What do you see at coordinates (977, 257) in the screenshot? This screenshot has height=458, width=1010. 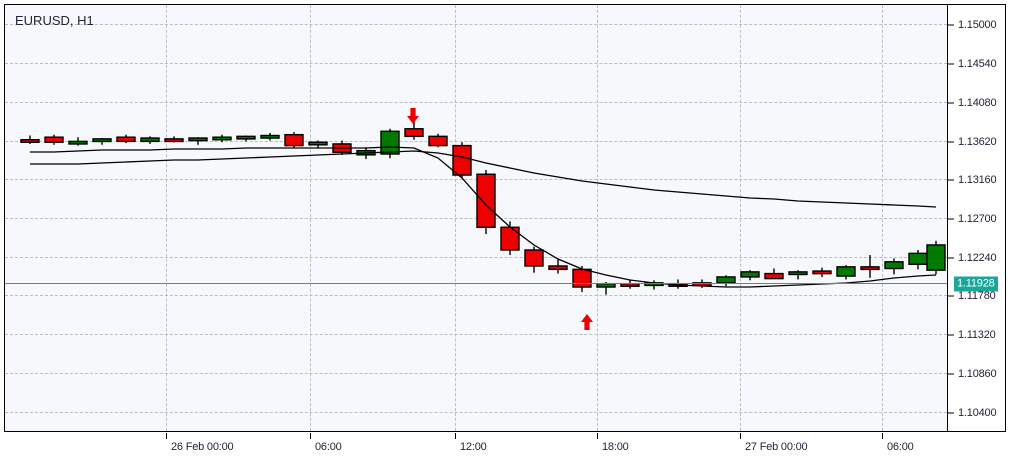 I see `price-axis-label: 1.12240` at bounding box center [977, 257].